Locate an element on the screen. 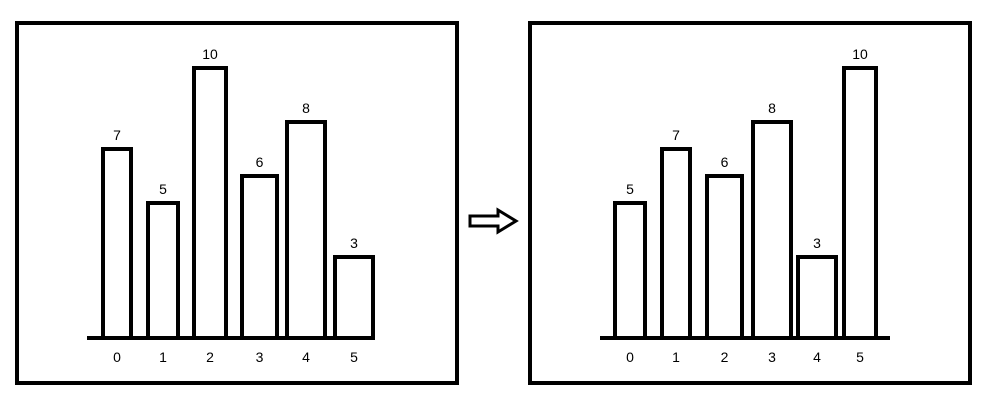  right-arrow-icon is located at coordinates (493, 221).